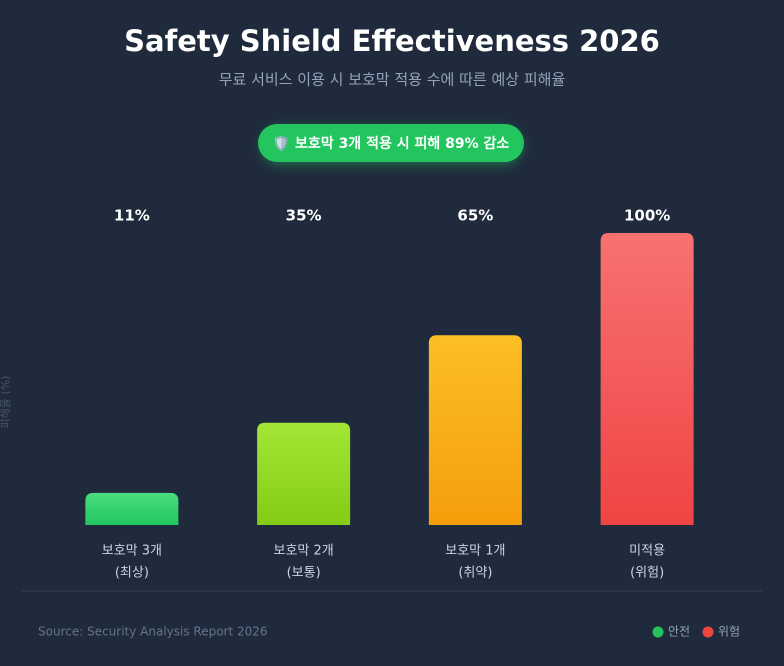 This screenshot has height=666, width=784. I want to click on legend-label: 안전, so click(679, 632).